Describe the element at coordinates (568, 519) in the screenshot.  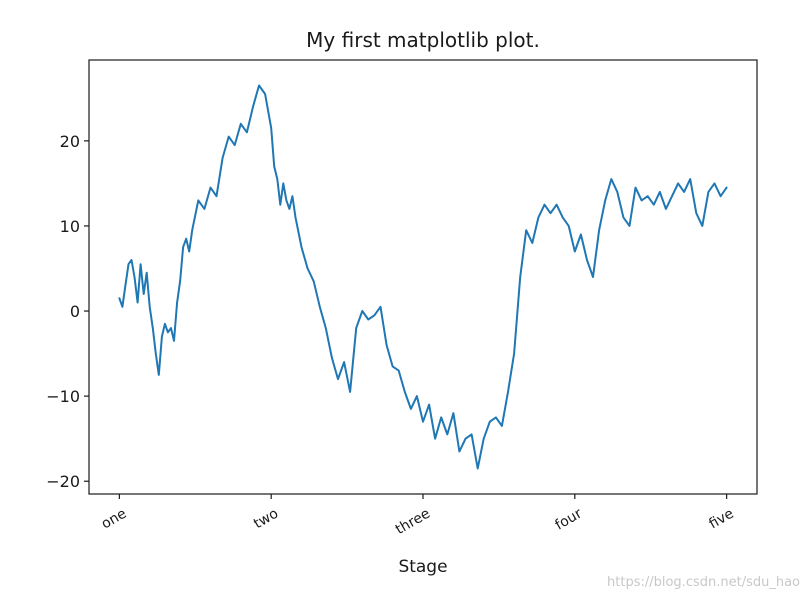
I see `x-tick-label: four` at that location.